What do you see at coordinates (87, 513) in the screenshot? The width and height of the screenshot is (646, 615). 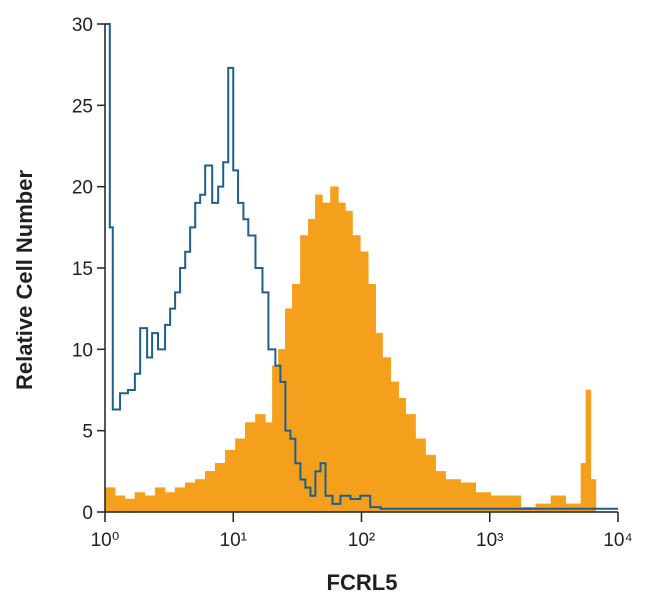 I see `y-tick-label: 0` at bounding box center [87, 513].